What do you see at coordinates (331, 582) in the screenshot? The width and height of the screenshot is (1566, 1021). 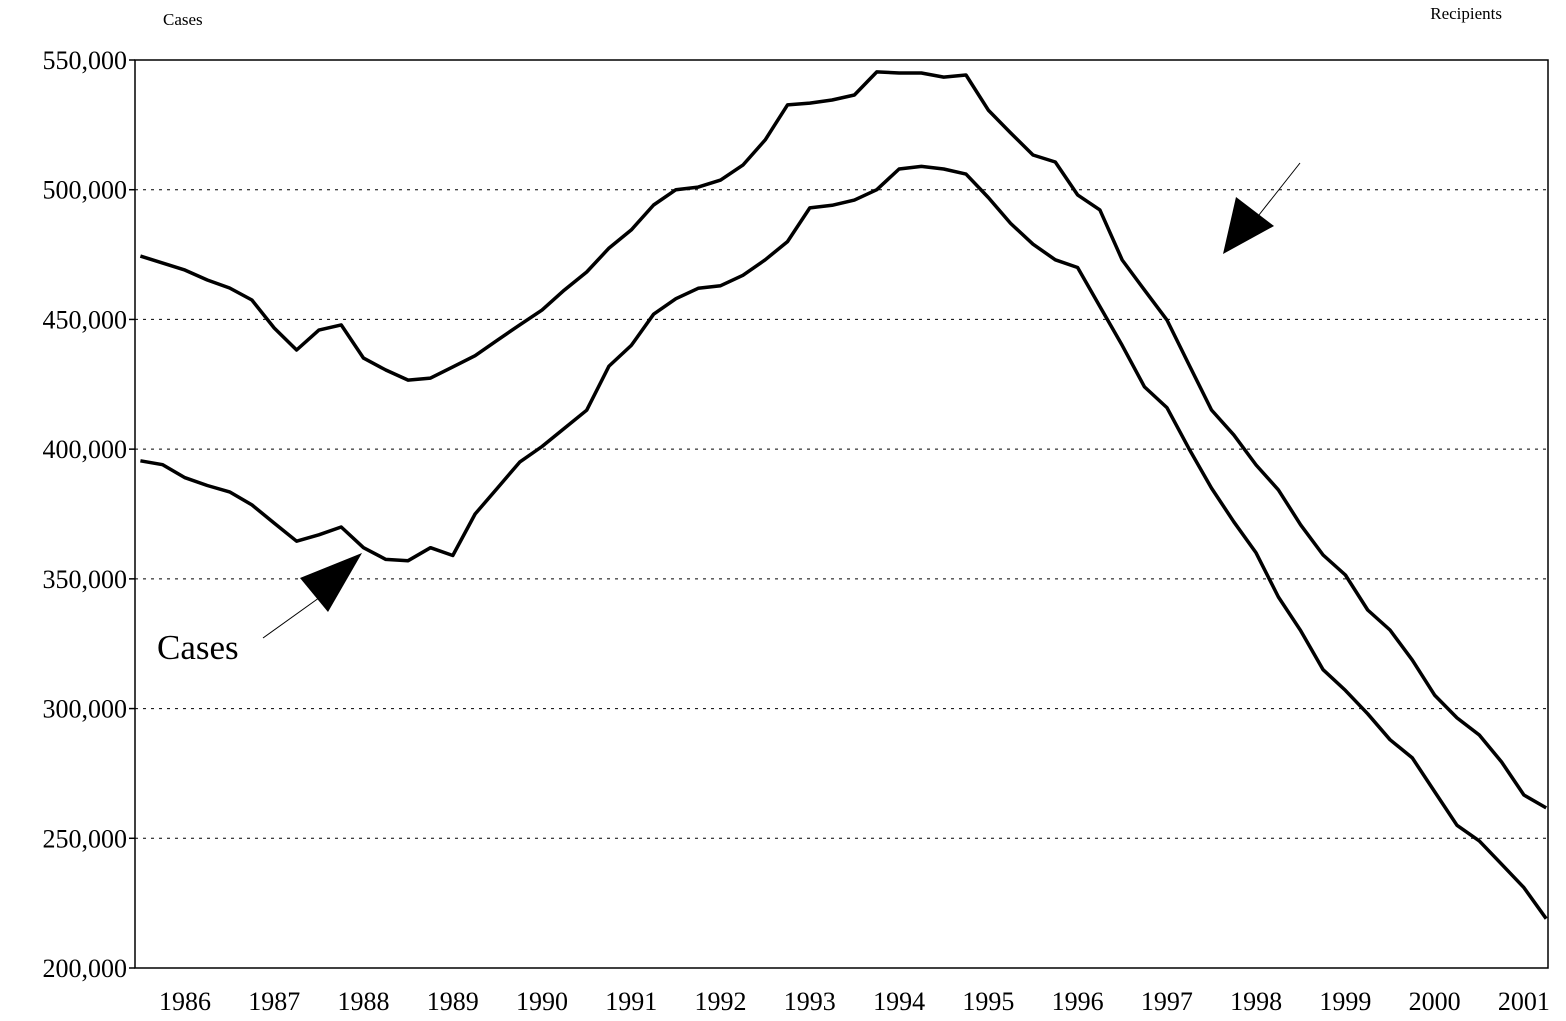 I see `annotation-arrowhead` at bounding box center [331, 582].